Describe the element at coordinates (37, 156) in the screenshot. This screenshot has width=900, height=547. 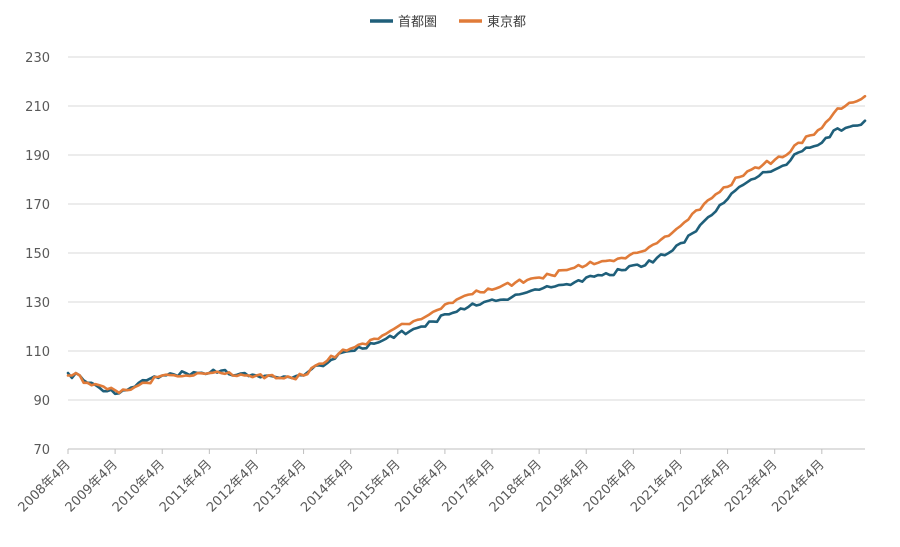
I see `y-tick-label: 190` at that location.